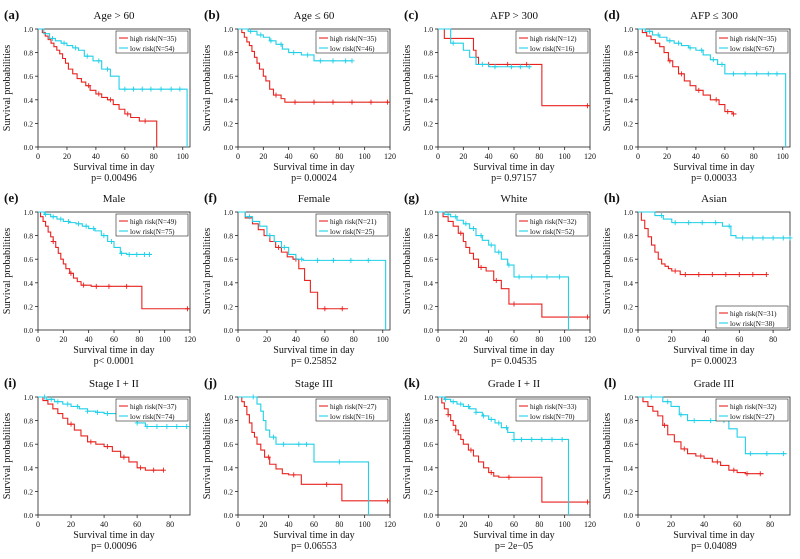 The image size is (800, 559). Describe the element at coordinates (114, 361) in the screenshot. I see `p-value: p< 0.0001` at that location.